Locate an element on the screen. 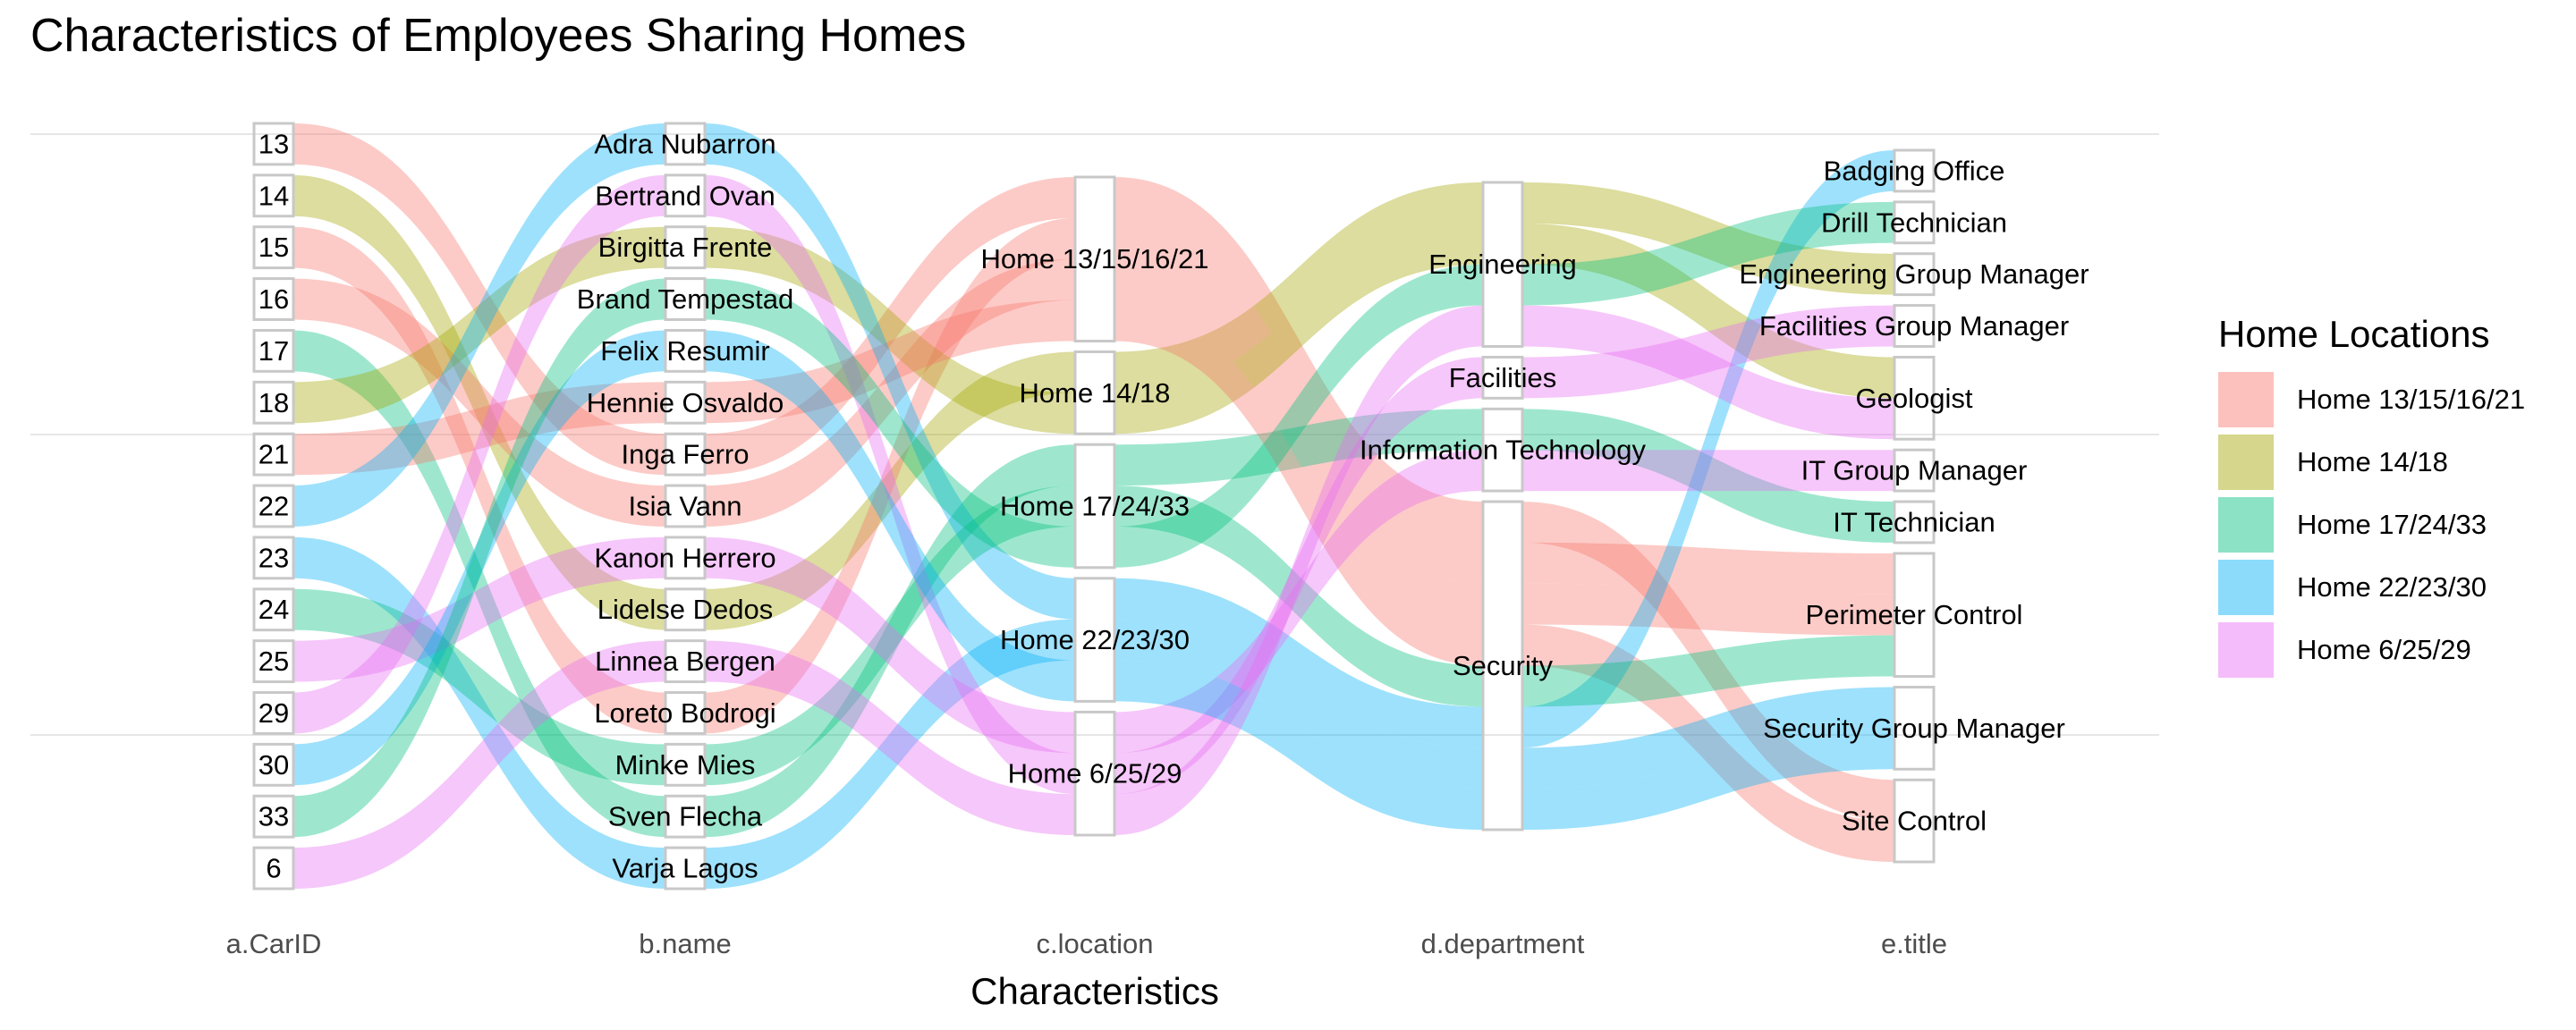 This screenshot has height=1030, width=2576. flow-16-department-to-title is located at coordinates (1708, 609).